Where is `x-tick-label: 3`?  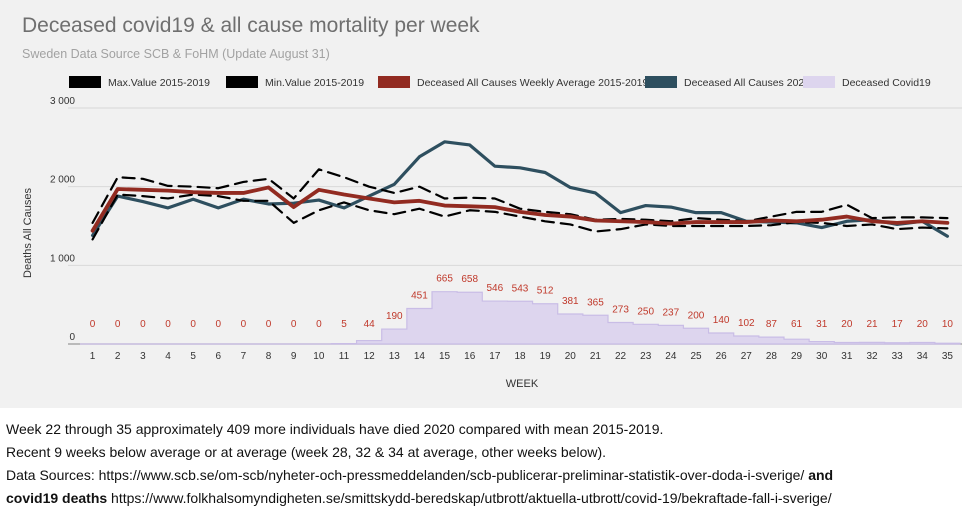
x-tick-label: 3 is located at coordinates (143, 356).